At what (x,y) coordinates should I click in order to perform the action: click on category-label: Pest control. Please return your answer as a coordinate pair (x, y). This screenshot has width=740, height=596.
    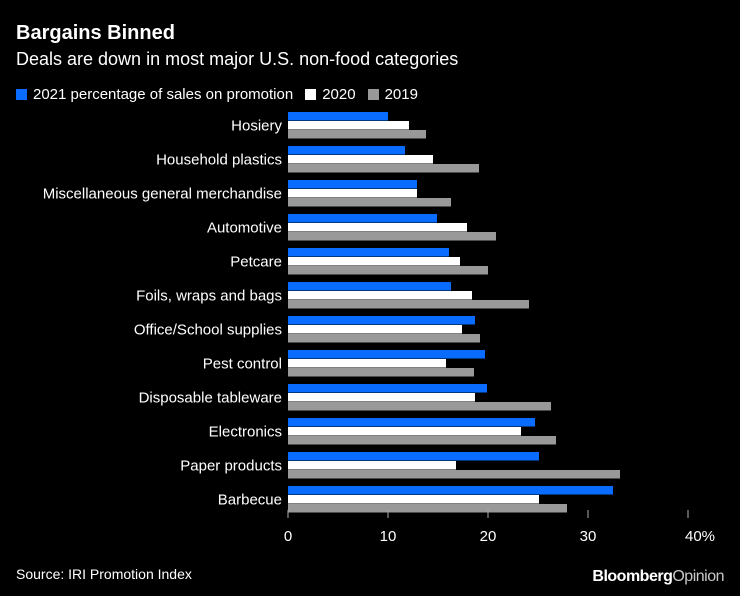
    Looking at the image, I should click on (242, 364).